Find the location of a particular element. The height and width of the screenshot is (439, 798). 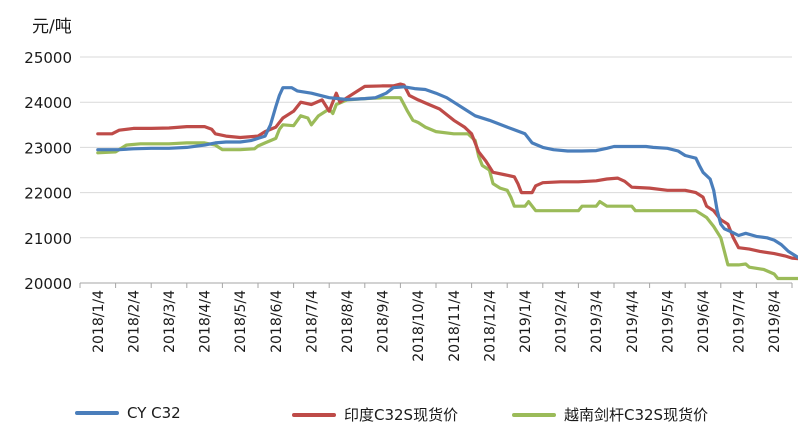

x-tick-label: 2019/2/4 is located at coordinates (562, 321).